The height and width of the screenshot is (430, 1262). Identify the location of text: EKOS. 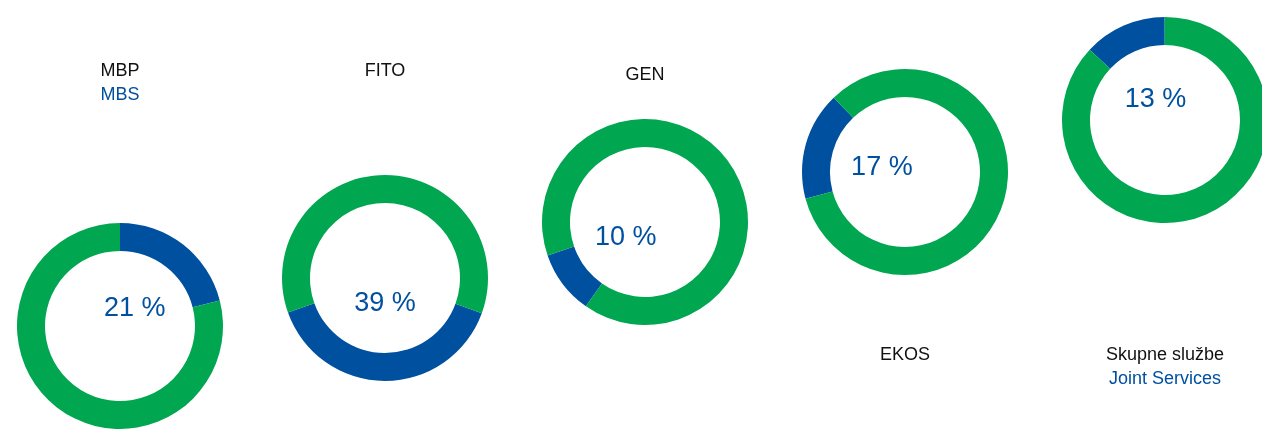
(905, 354).